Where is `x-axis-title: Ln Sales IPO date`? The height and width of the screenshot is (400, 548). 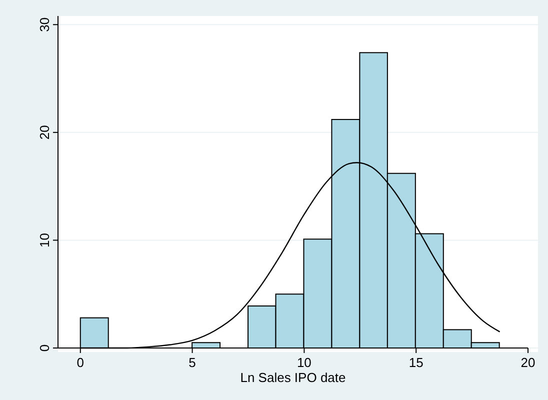
x-axis-title: Ln Sales IPO date is located at coordinates (293, 377).